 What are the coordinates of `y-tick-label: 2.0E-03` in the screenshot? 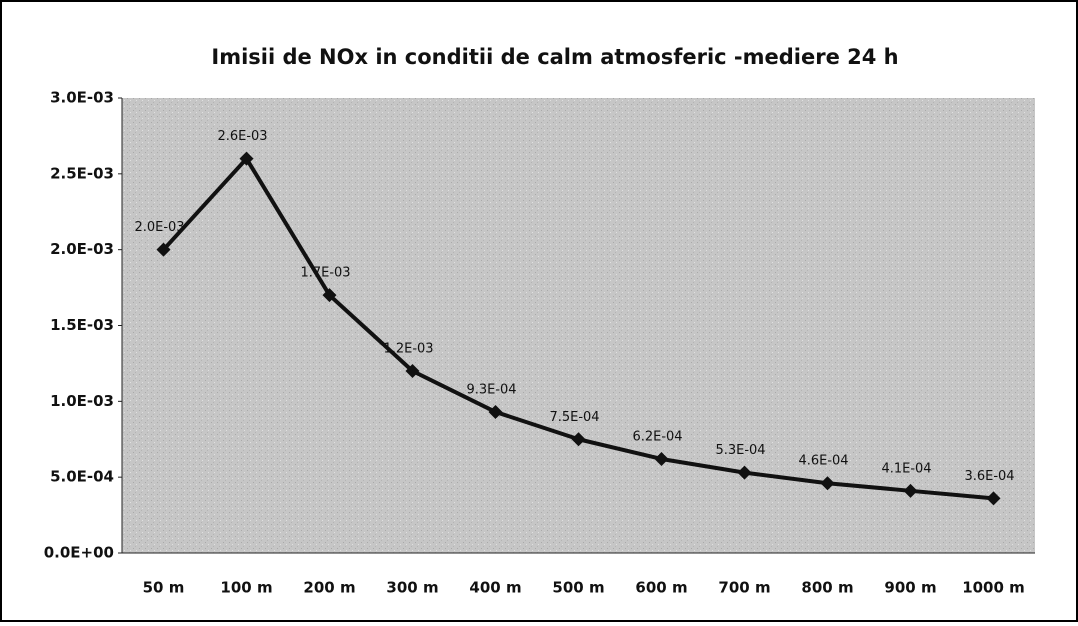 It's located at (82, 249).